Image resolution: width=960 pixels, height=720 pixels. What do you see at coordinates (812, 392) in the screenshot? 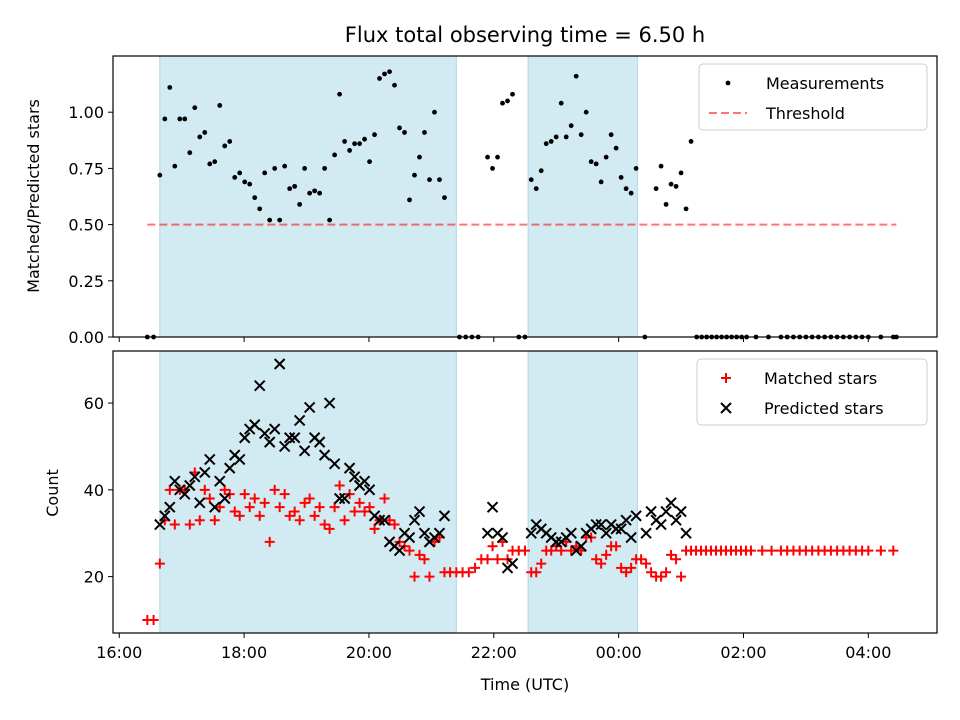
I see `legend-box` at bounding box center [812, 392].